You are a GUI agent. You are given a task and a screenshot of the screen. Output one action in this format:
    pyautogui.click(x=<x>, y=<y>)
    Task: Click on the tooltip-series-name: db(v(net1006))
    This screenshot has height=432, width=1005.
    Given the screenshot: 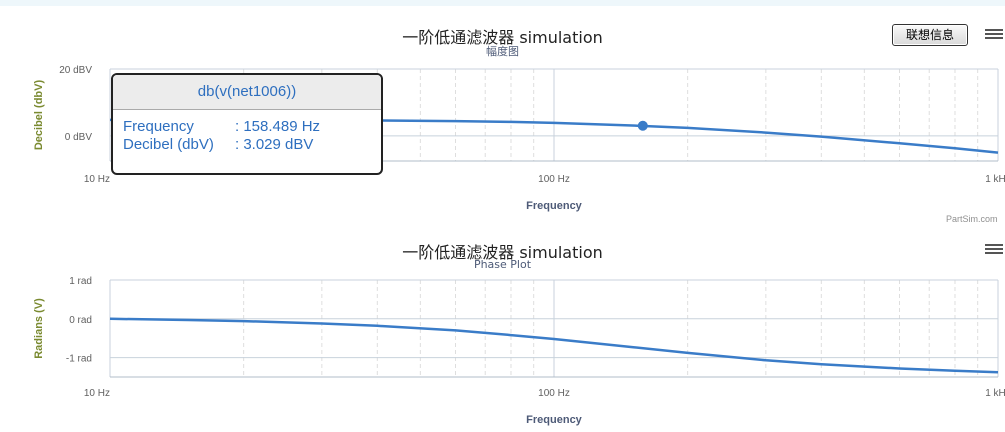 What is the action you would take?
    pyautogui.click(x=247, y=92)
    